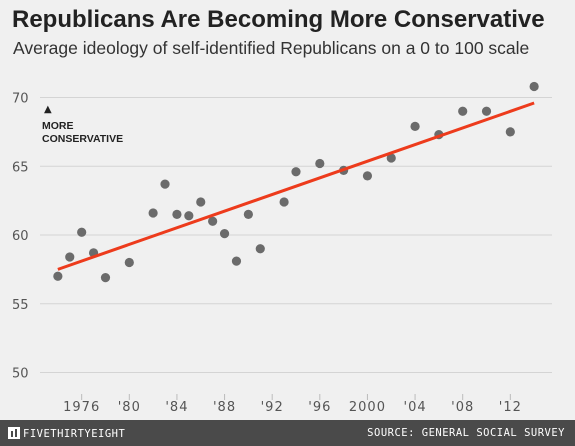 The height and width of the screenshot is (446, 575). What do you see at coordinates (20, 99) in the screenshot?
I see `y-tick-label: 70` at bounding box center [20, 99].